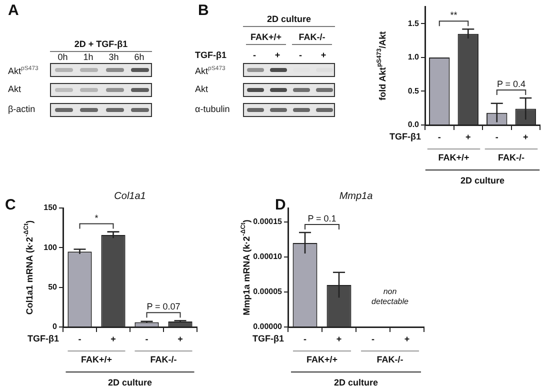 The height and width of the screenshot is (388, 550). What do you see at coordinates (322, 218) in the screenshot?
I see `annotation: P = 0.1` at bounding box center [322, 218].